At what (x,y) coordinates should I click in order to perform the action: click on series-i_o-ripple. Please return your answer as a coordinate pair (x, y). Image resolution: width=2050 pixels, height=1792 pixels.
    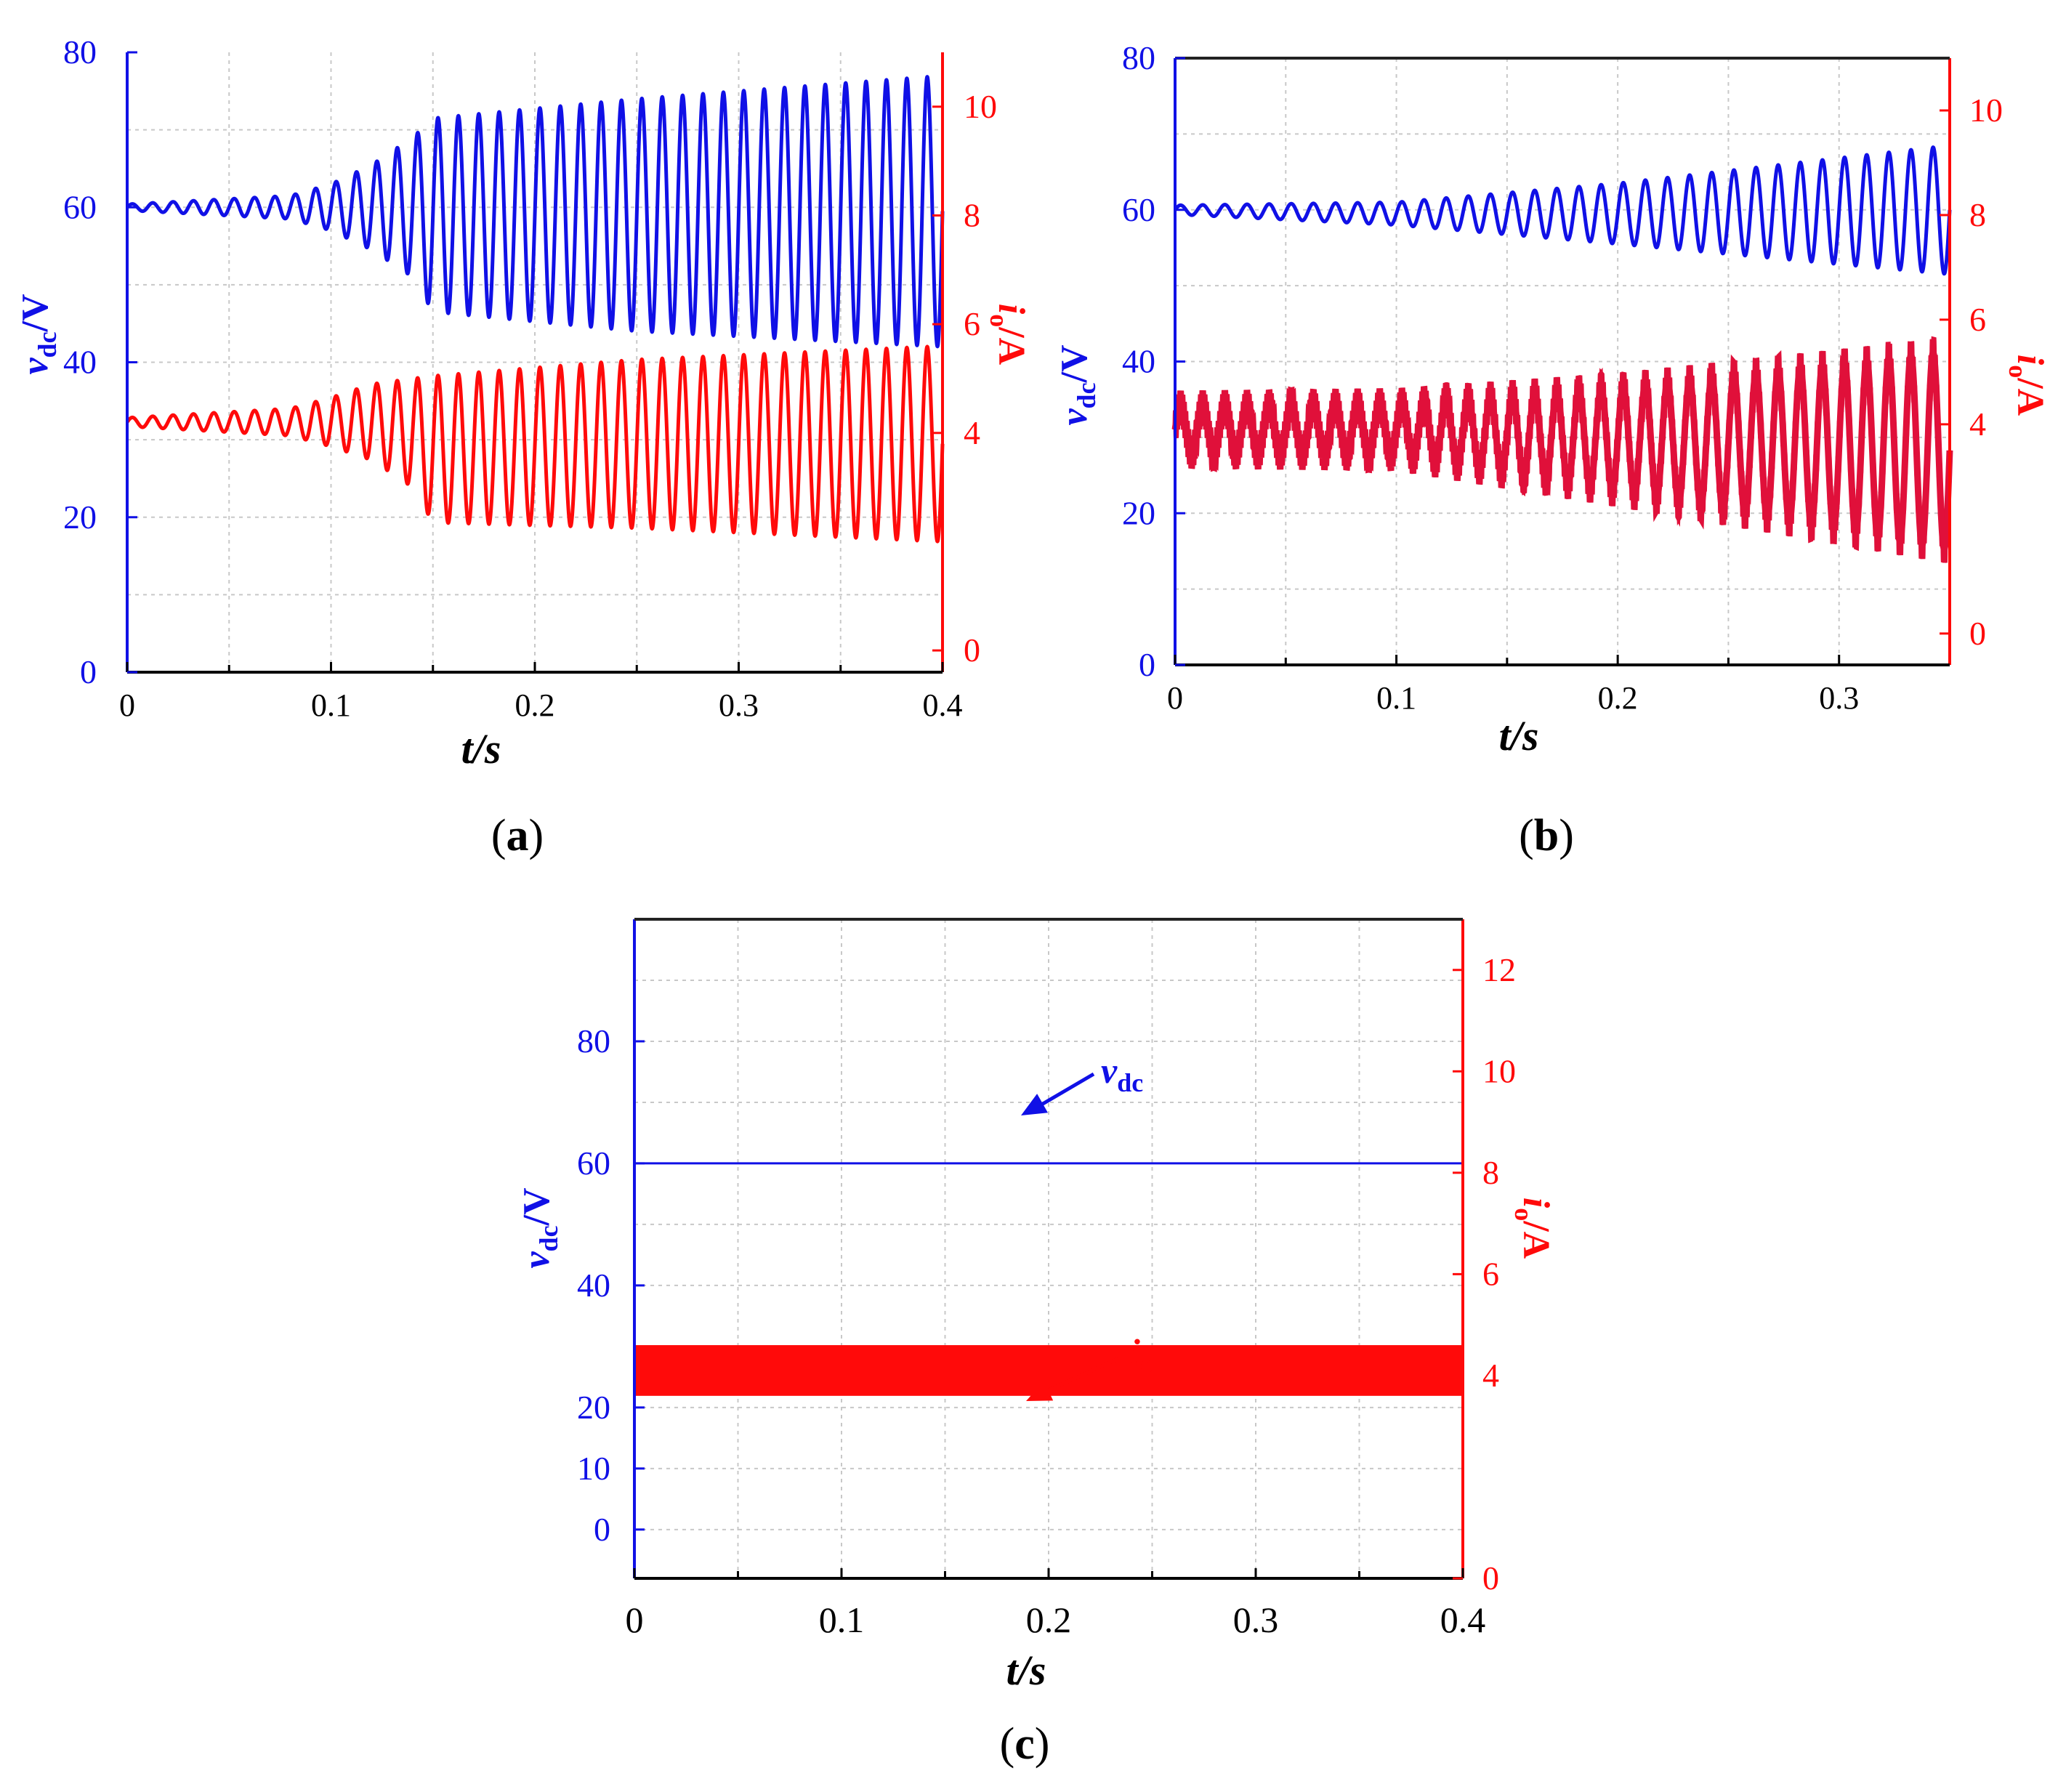
    Looking at the image, I should click on (1562, 449).